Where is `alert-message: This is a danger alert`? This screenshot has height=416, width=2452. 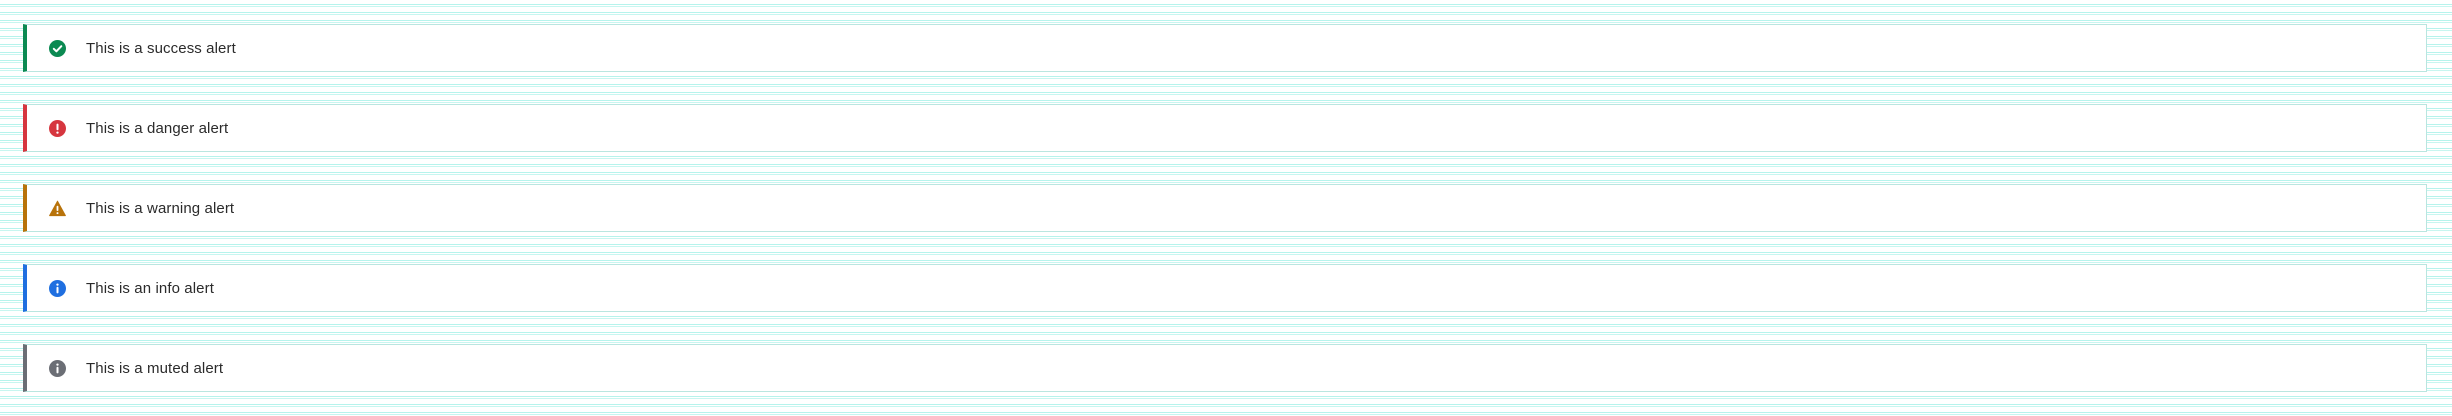
alert-message: This is a danger alert is located at coordinates (157, 128).